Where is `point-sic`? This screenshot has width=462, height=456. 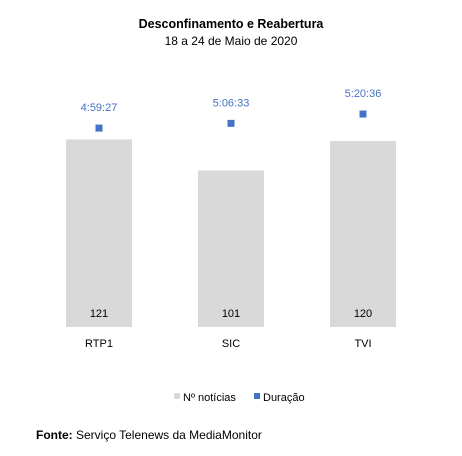
point-sic is located at coordinates (231, 123).